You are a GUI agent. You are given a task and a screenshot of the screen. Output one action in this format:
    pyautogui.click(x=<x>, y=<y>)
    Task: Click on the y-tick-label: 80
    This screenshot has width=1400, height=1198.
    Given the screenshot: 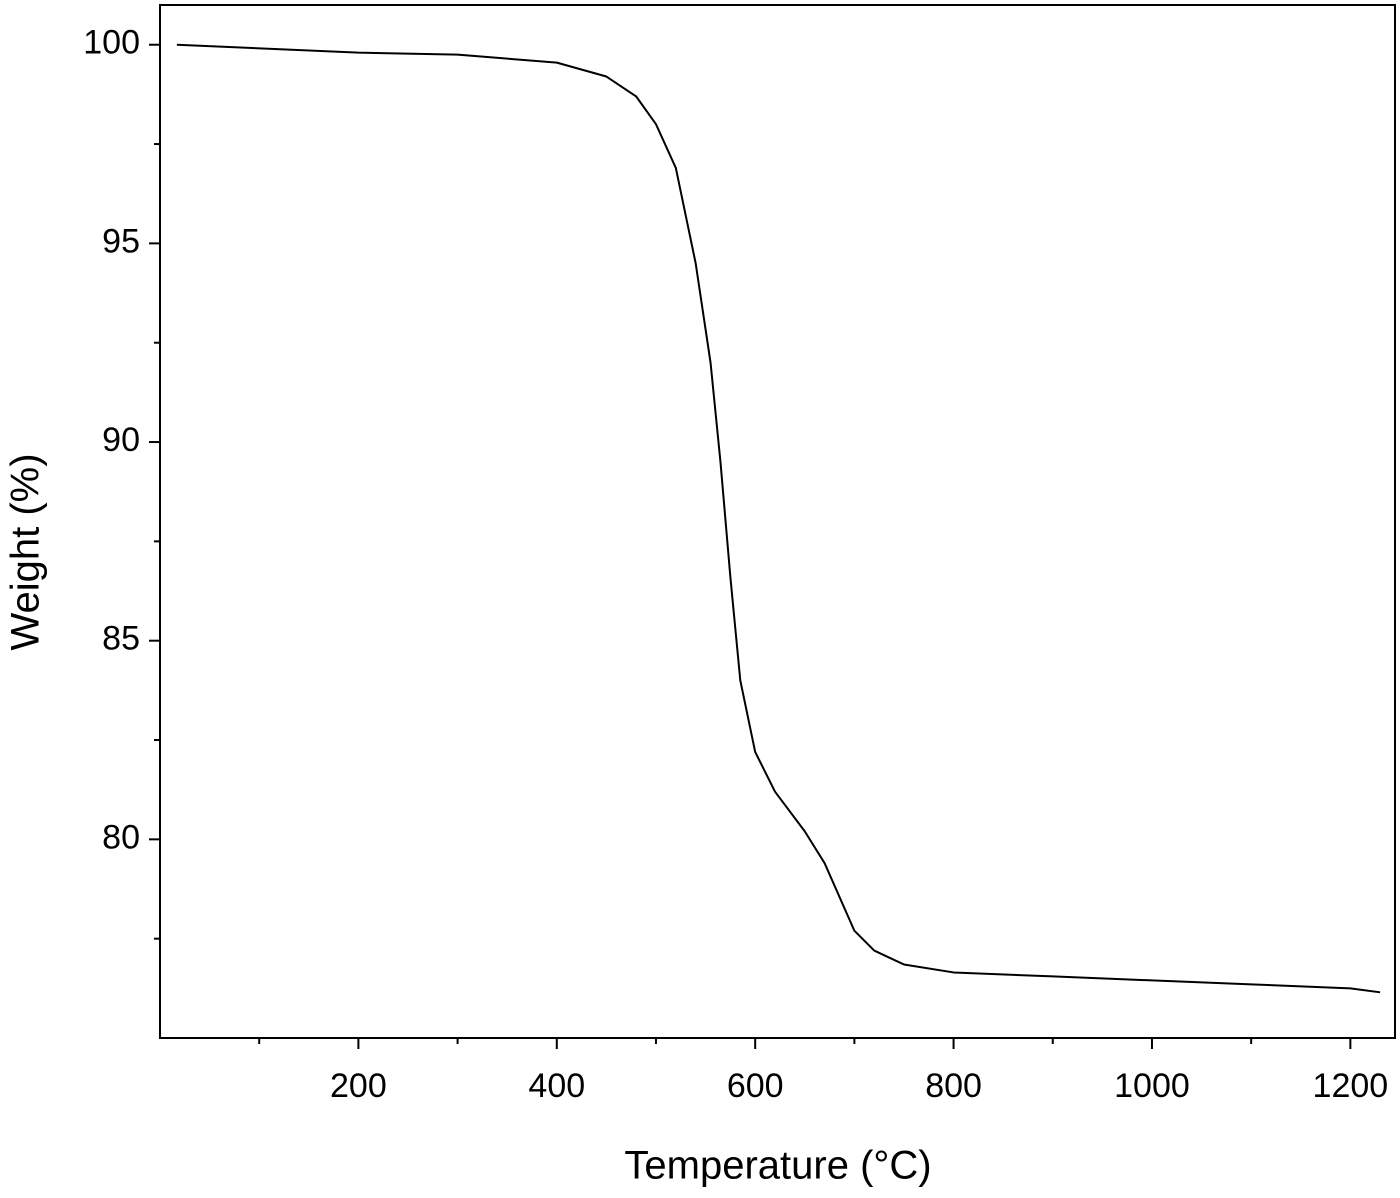 What is the action you would take?
    pyautogui.click(x=121, y=837)
    